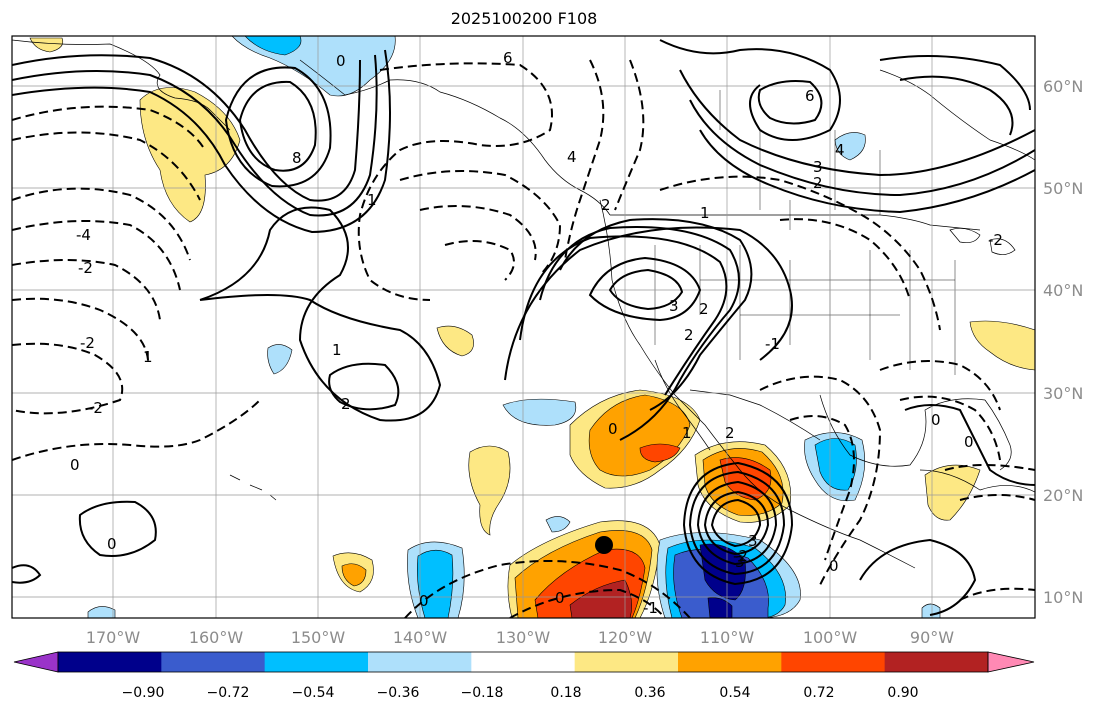 The width and height of the screenshot is (1105, 712). I want to click on colorbar, so click(524, 662).